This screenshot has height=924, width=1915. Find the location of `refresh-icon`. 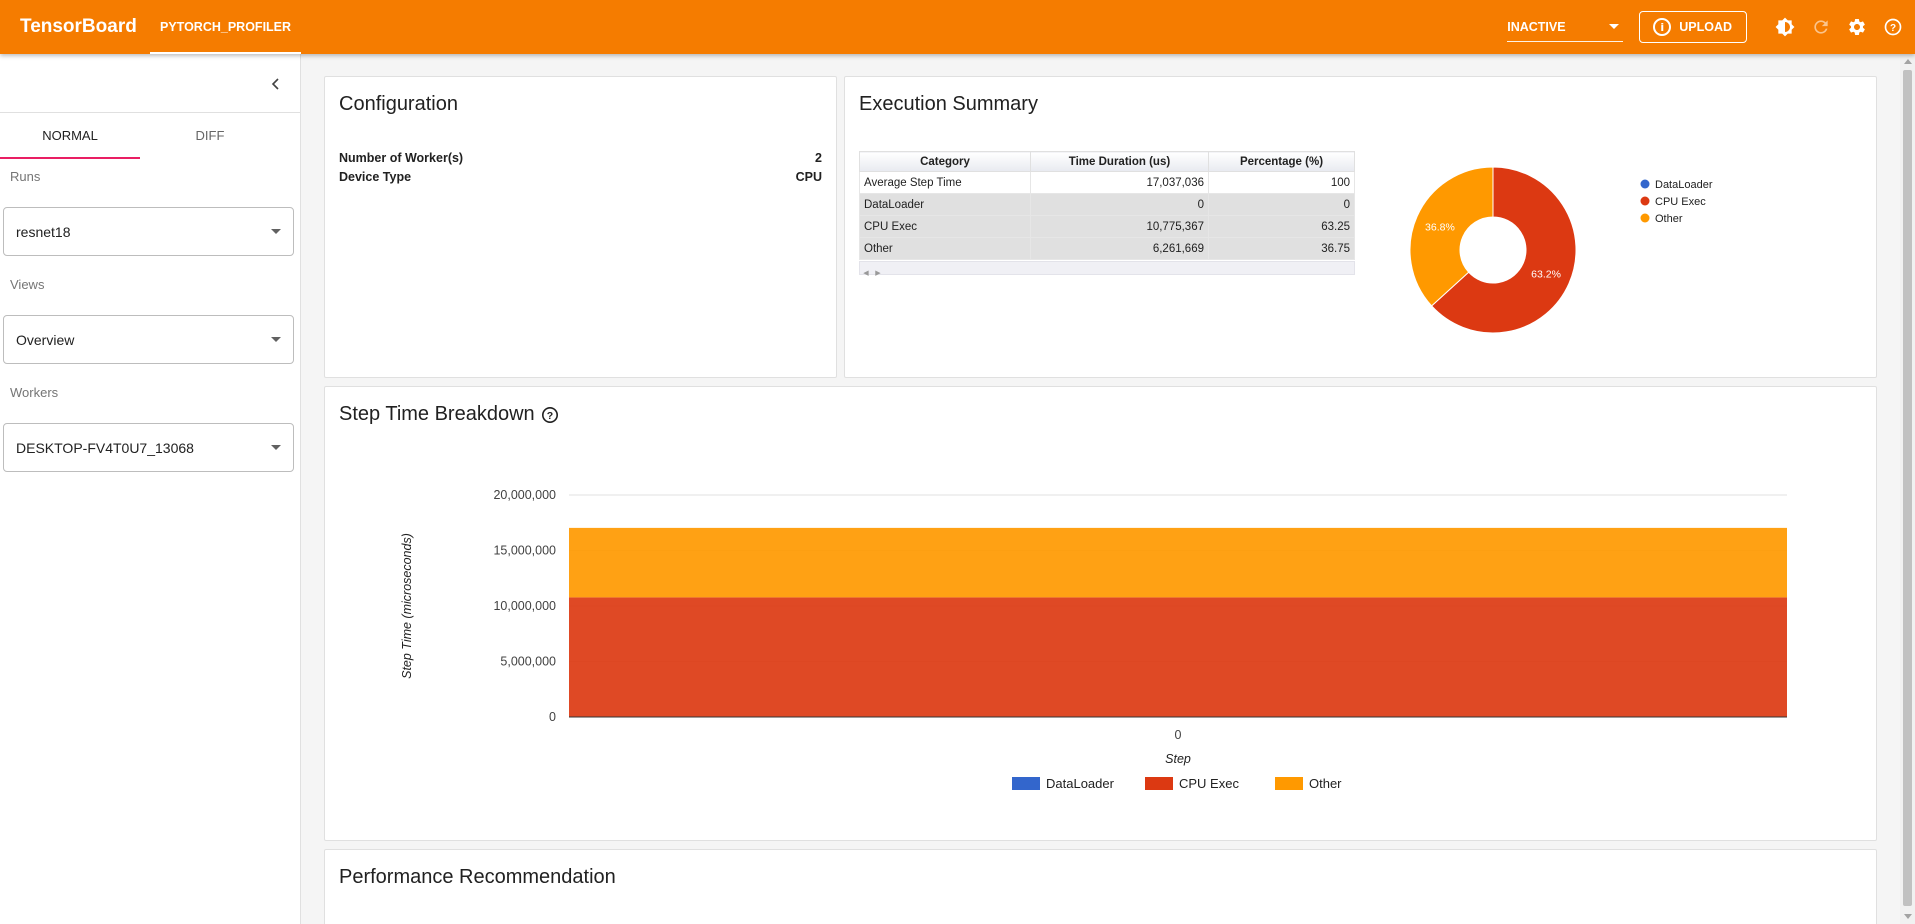

refresh-icon is located at coordinates (1821, 27).